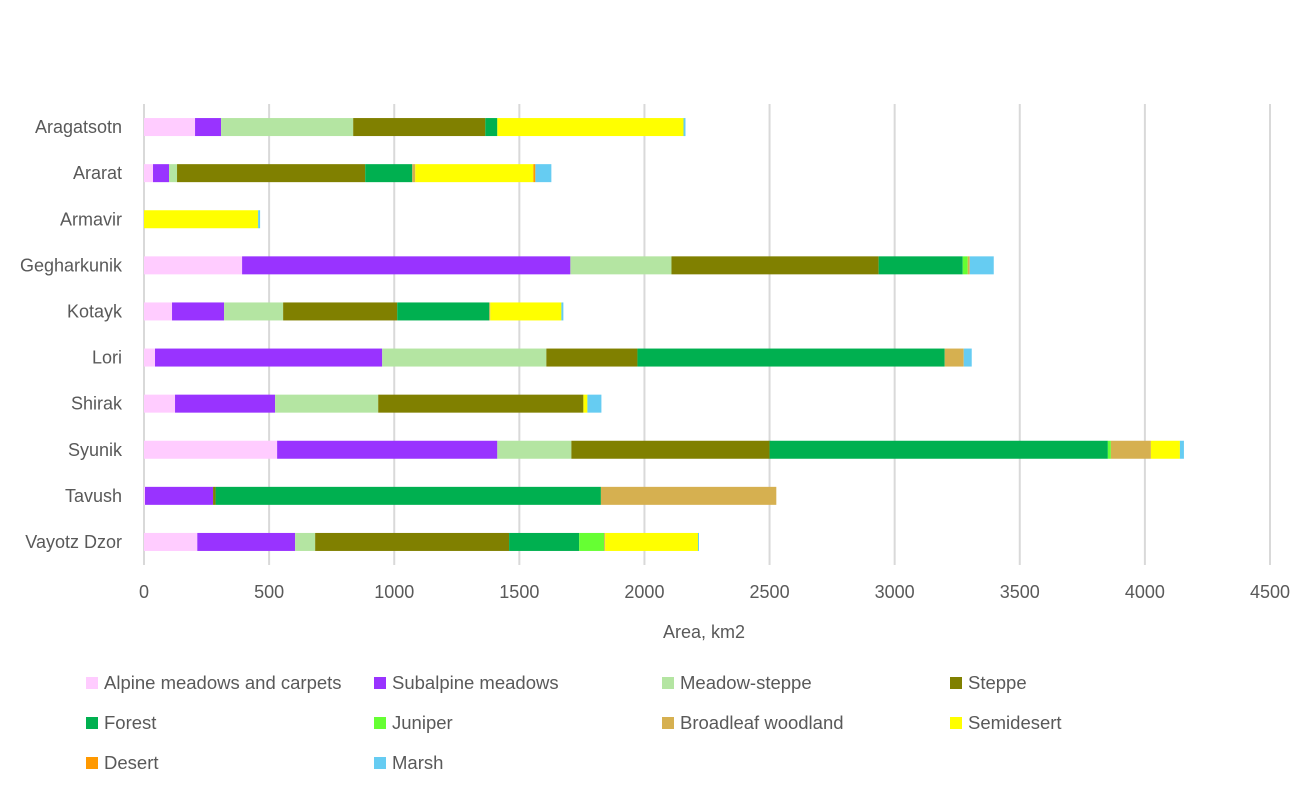 The width and height of the screenshot is (1308, 795). I want to click on legend-label: Forest, so click(130, 722).